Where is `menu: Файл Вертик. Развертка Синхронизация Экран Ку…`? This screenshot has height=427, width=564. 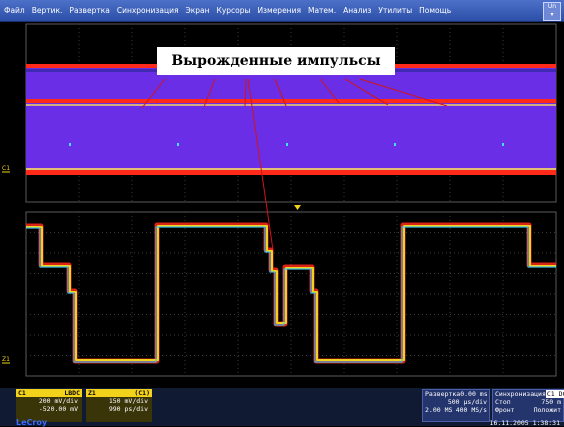
menu: Файл Вертик. Развертка Синхронизация Экран Ку… is located at coordinates (227, 10).